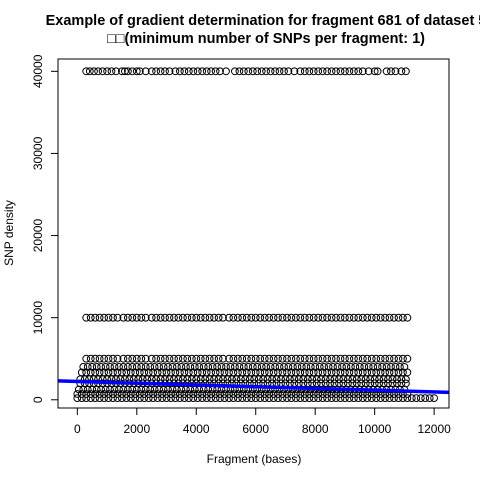  I want to click on y-axis: 0 10000 20000 30000 40000, so click(45, 228).